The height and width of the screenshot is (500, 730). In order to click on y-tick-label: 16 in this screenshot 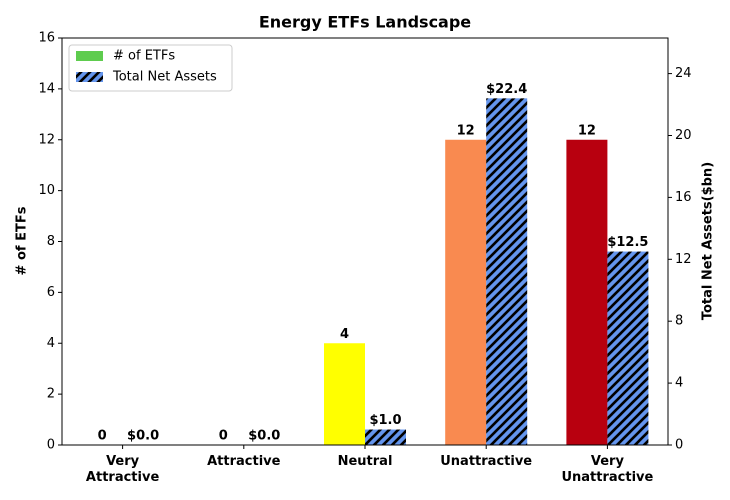, I will do `click(46, 38)`.